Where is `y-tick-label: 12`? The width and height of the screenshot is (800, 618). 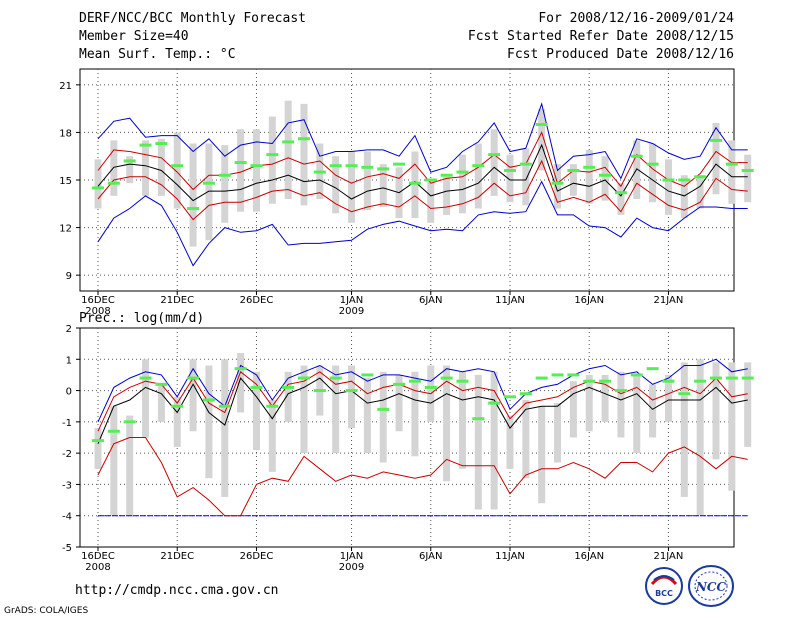 y-tick-label: 12 is located at coordinates (65, 229).